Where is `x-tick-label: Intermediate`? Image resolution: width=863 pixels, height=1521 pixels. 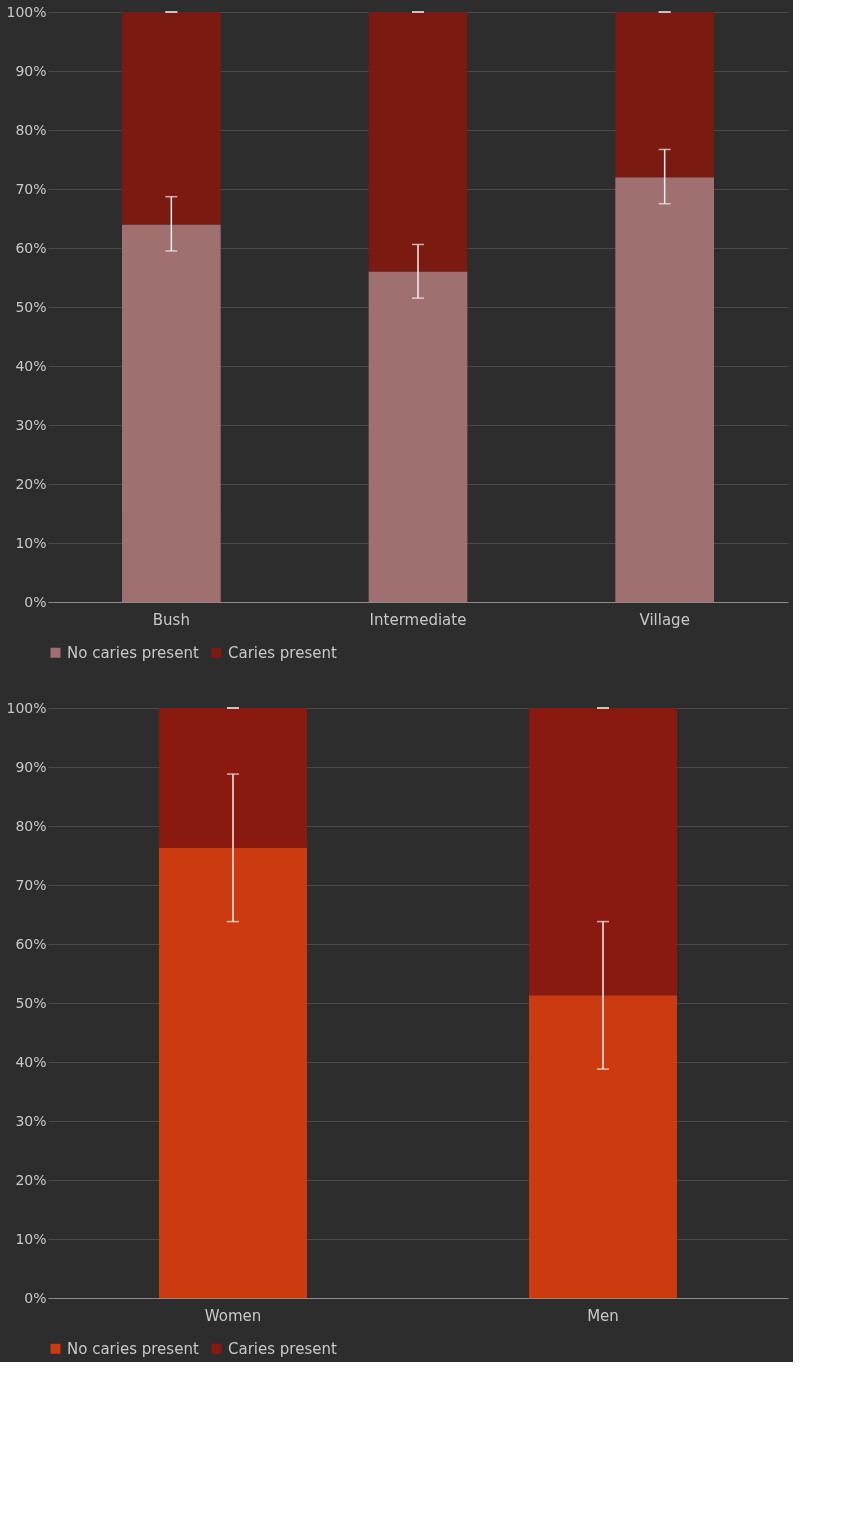 x-tick-label: Intermediate is located at coordinates (418, 619).